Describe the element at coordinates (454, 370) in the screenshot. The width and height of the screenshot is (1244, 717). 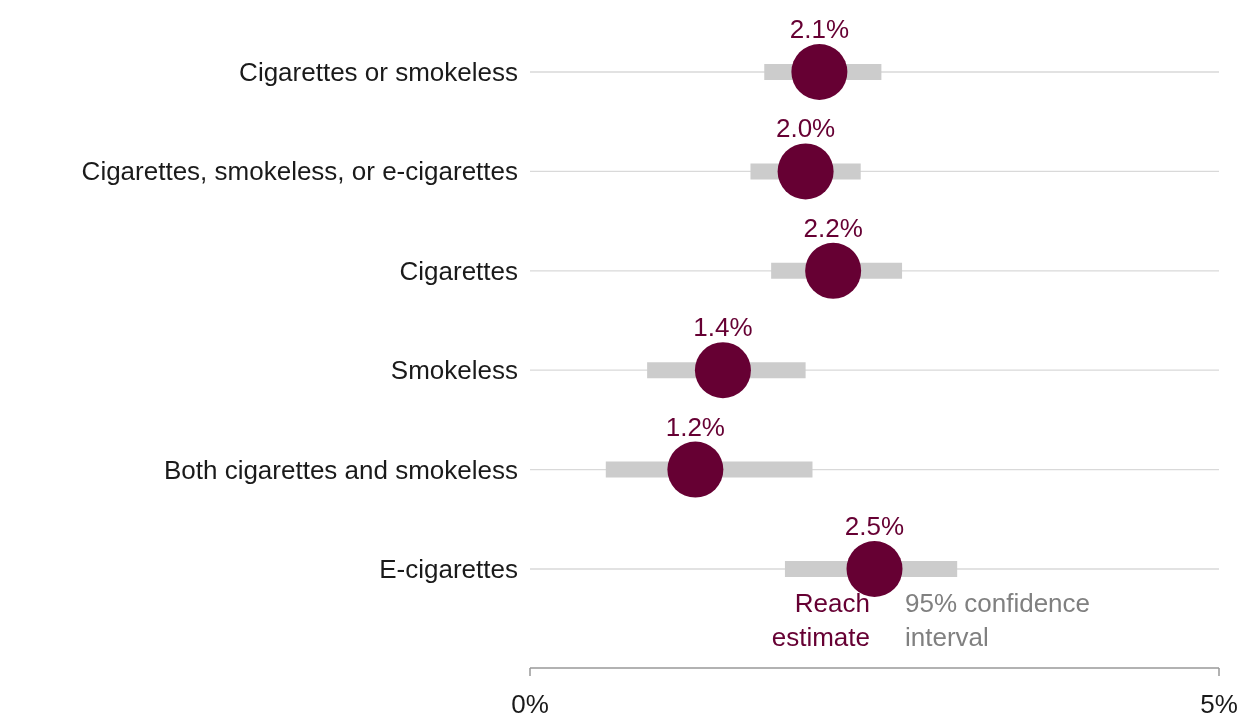
I see `y-tick-label: Smokeless` at that location.